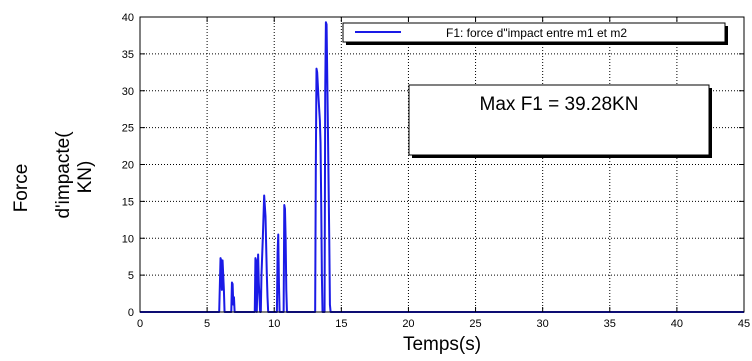 This screenshot has height=361, width=752. What do you see at coordinates (408, 324) in the screenshot?
I see `x-tick-label: 20` at bounding box center [408, 324].